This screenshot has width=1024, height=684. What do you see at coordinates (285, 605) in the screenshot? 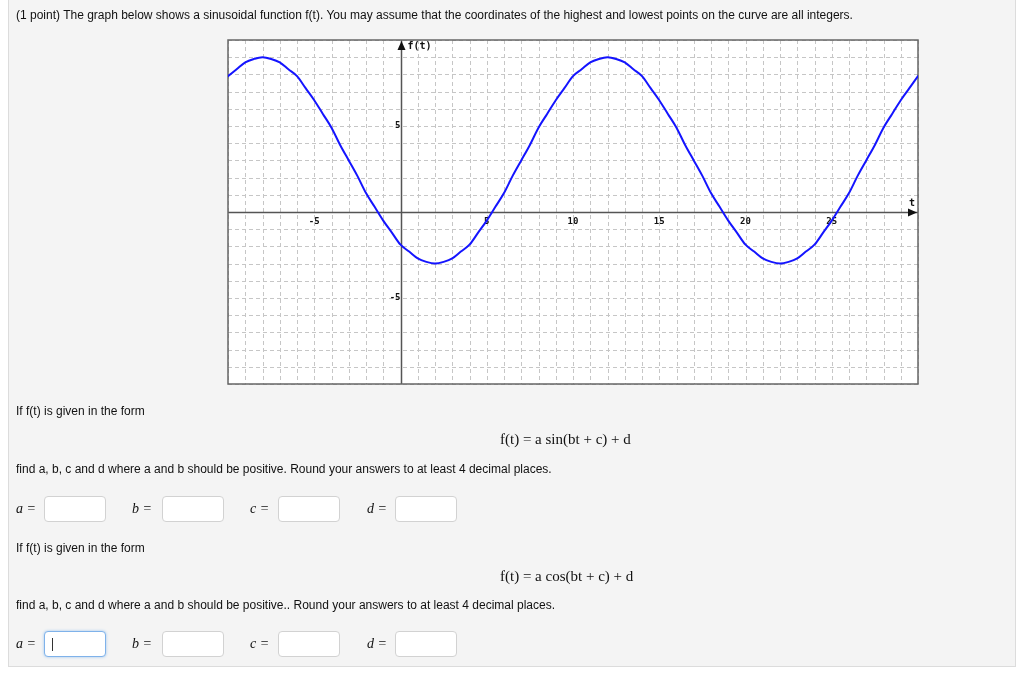
I see `text: find a, b, c and d where a and b should be positive.. Round your answers to at least 4 decimal places.` at bounding box center [285, 605].